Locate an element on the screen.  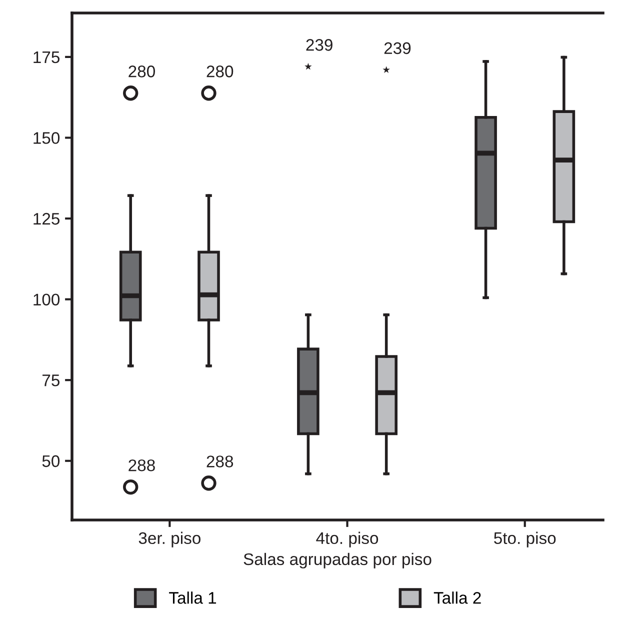
x-axis-title: Salas agrupadas por piso is located at coordinates (338, 560).